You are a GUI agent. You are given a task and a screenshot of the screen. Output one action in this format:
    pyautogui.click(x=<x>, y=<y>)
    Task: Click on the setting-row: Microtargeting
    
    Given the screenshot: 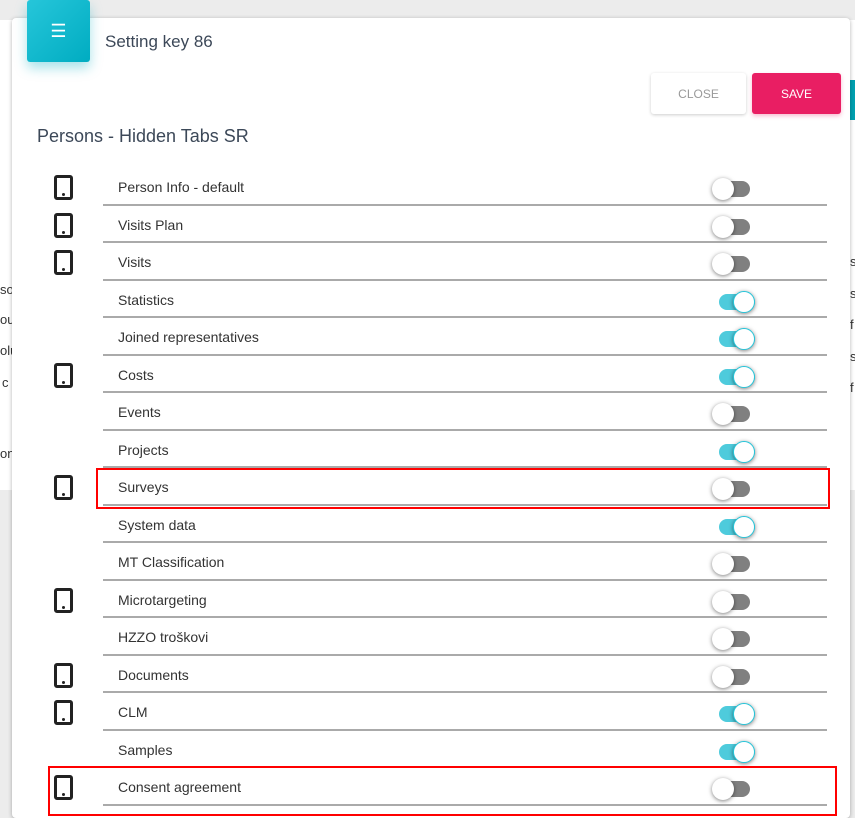 What is the action you would take?
    pyautogui.click(x=427, y=599)
    